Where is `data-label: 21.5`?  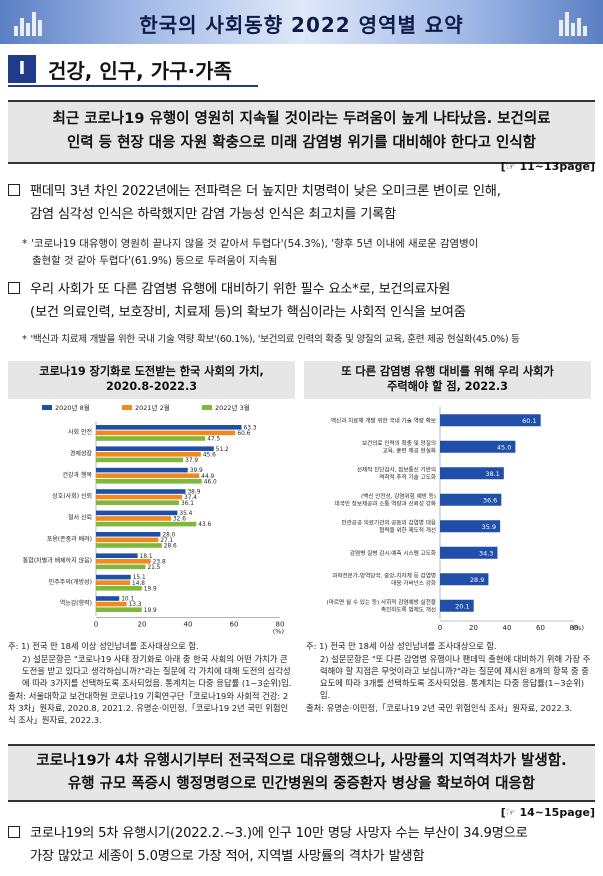 data-label: 21.5 is located at coordinates (153, 568).